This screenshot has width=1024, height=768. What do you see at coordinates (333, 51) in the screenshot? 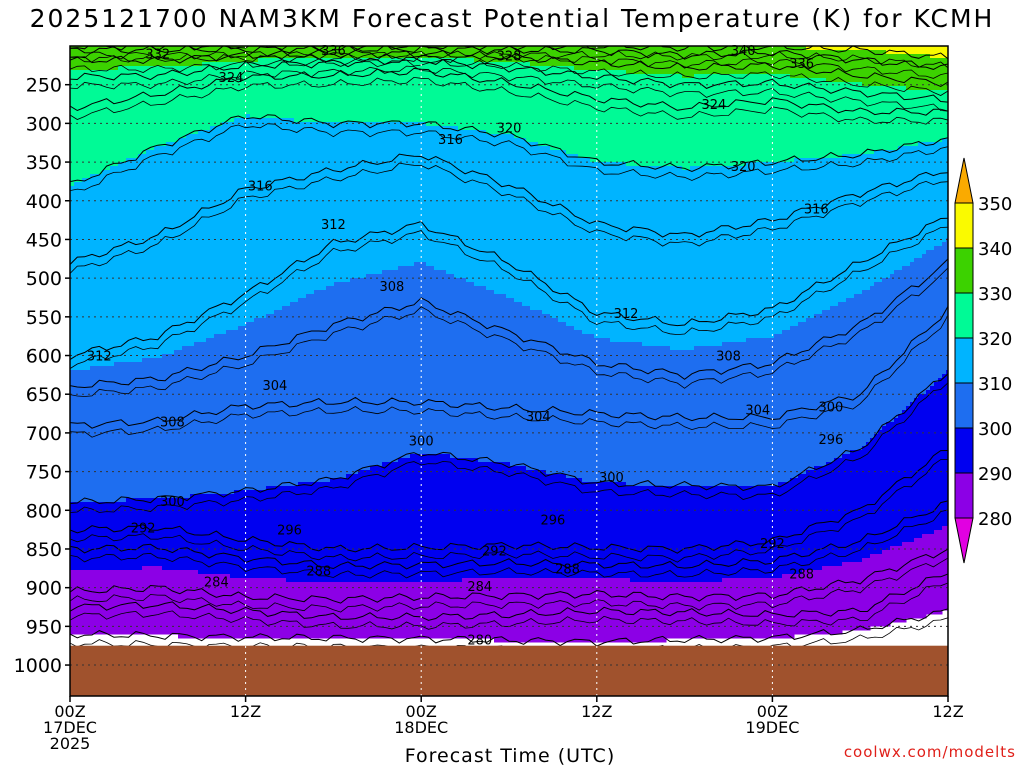
I see `contour-label: 336` at bounding box center [333, 51].